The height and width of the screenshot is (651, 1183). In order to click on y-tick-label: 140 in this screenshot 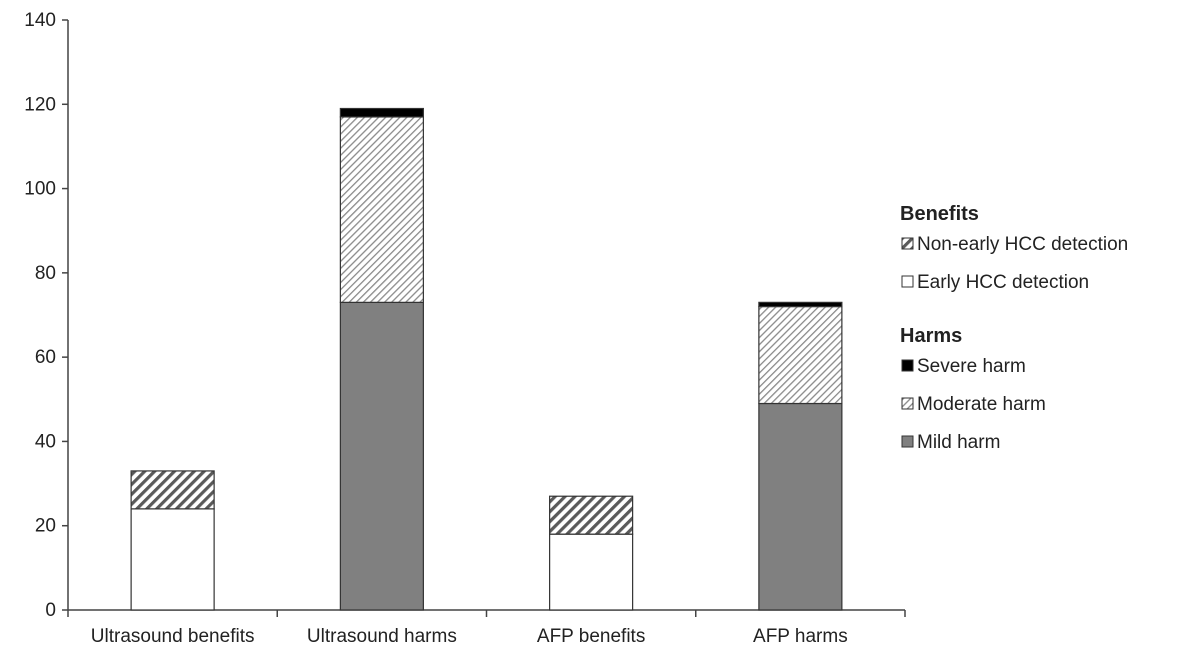, I will do `click(40, 20)`.